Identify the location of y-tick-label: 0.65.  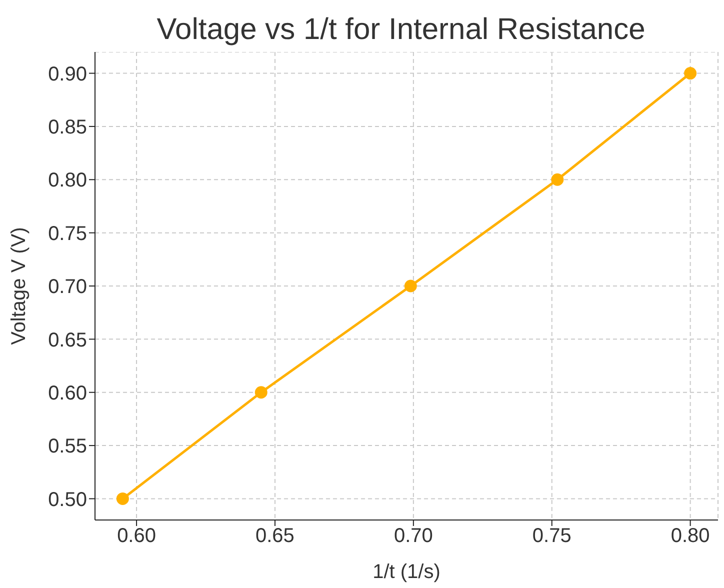
(67, 340).